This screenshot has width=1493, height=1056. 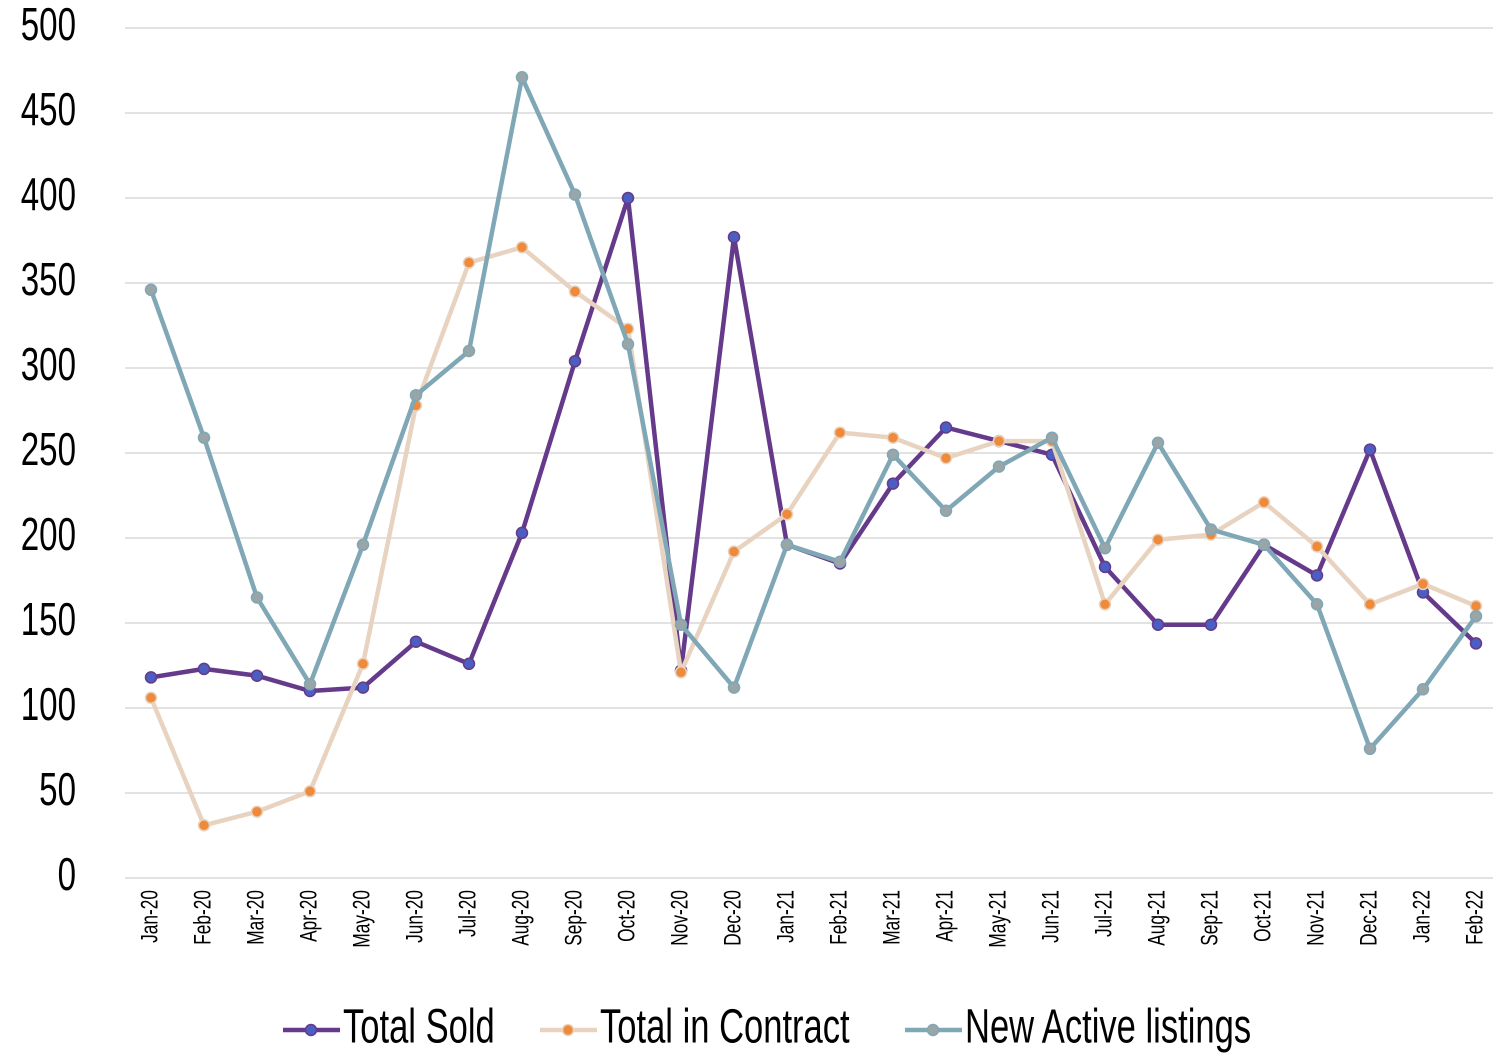 What do you see at coordinates (1316, 918) in the screenshot?
I see `x-tick-label-group: Nov-21` at bounding box center [1316, 918].